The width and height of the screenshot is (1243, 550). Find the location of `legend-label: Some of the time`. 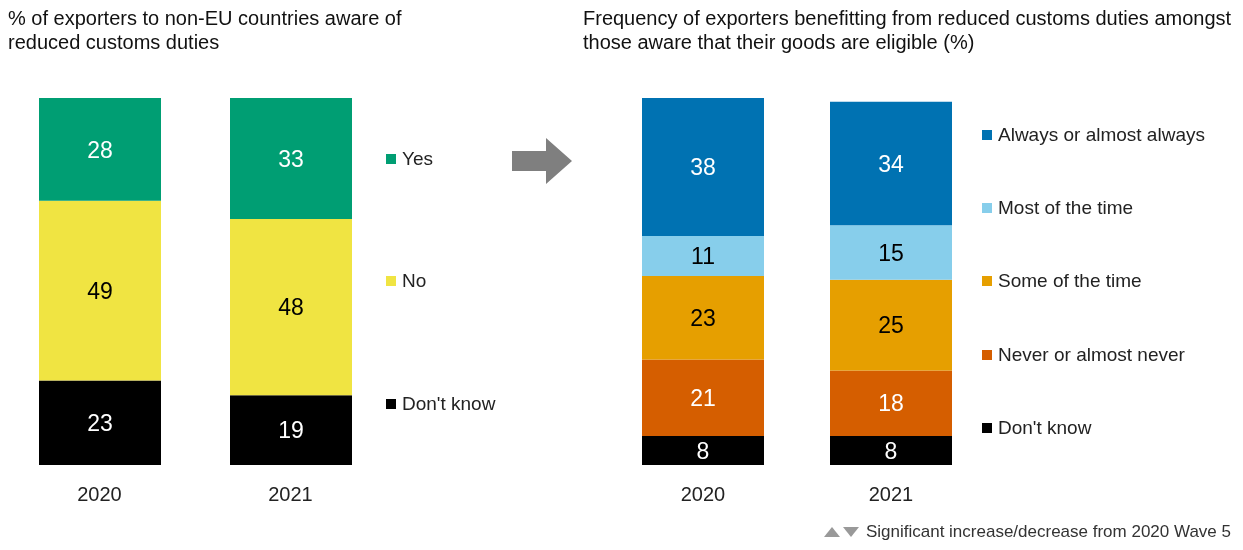

legend-label: Some of the time is located at coordinates (1070, 281).